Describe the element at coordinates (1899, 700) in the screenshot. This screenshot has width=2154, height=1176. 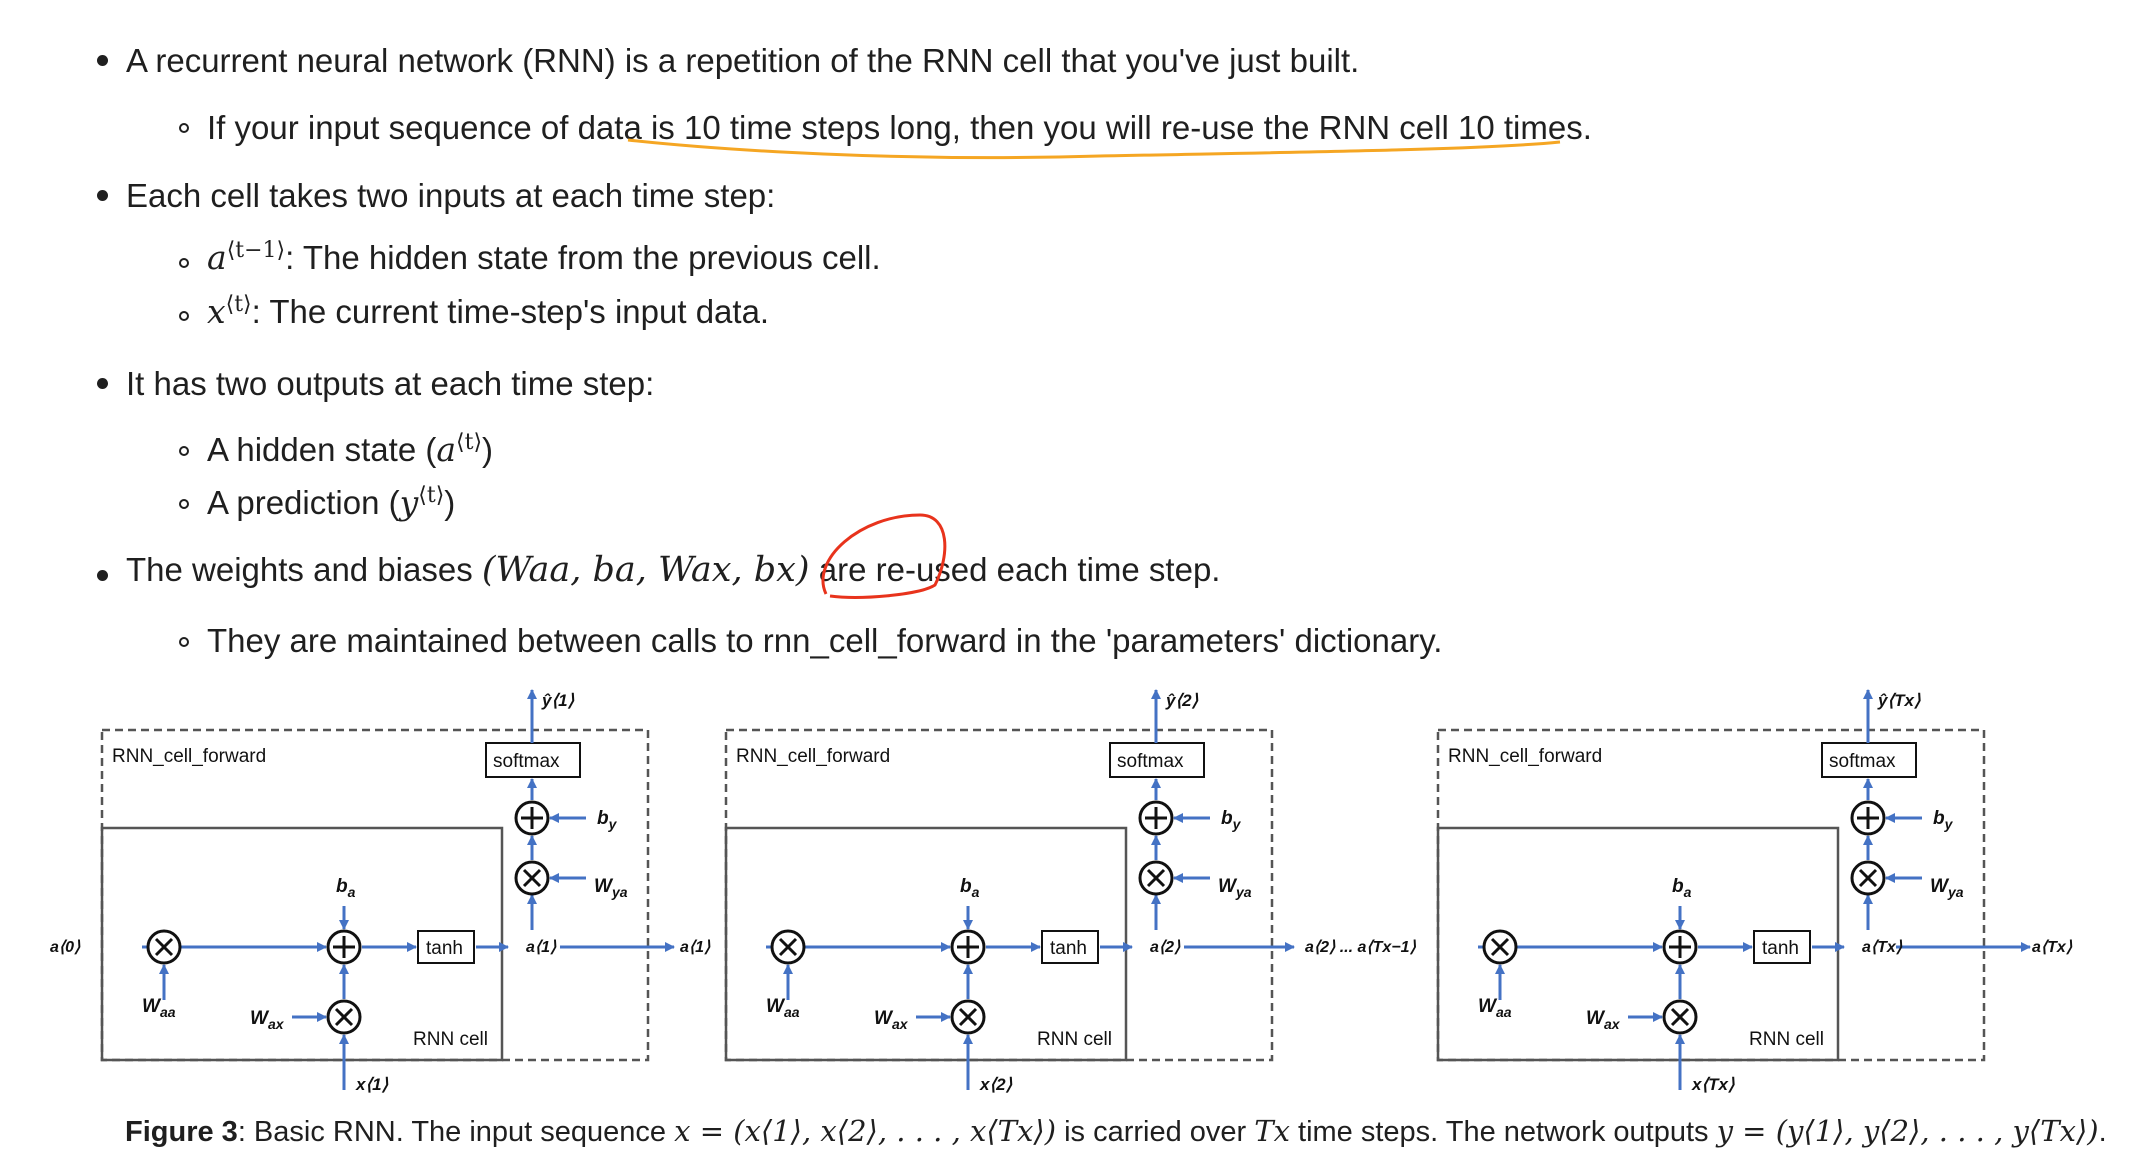
I see `y-hat-label: ŷ⟨Tx⟩` at that location.